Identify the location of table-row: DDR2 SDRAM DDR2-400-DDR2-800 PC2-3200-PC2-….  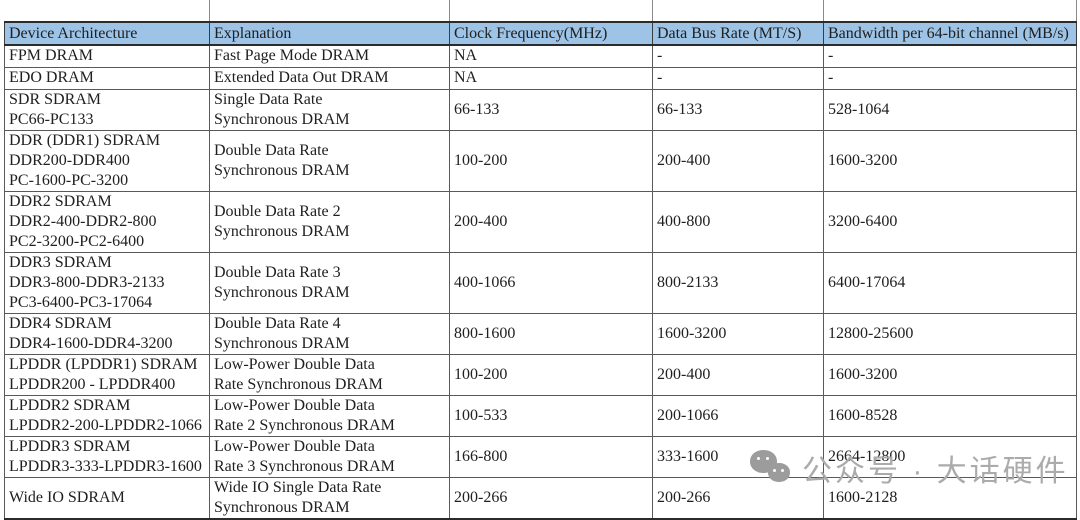
(540, 221).